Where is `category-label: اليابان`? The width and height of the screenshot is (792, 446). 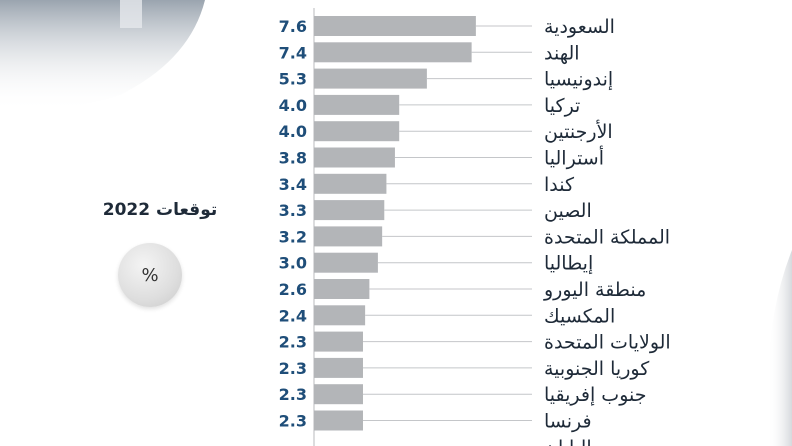
category-label: اليابان is located at coordinates (568, 441).